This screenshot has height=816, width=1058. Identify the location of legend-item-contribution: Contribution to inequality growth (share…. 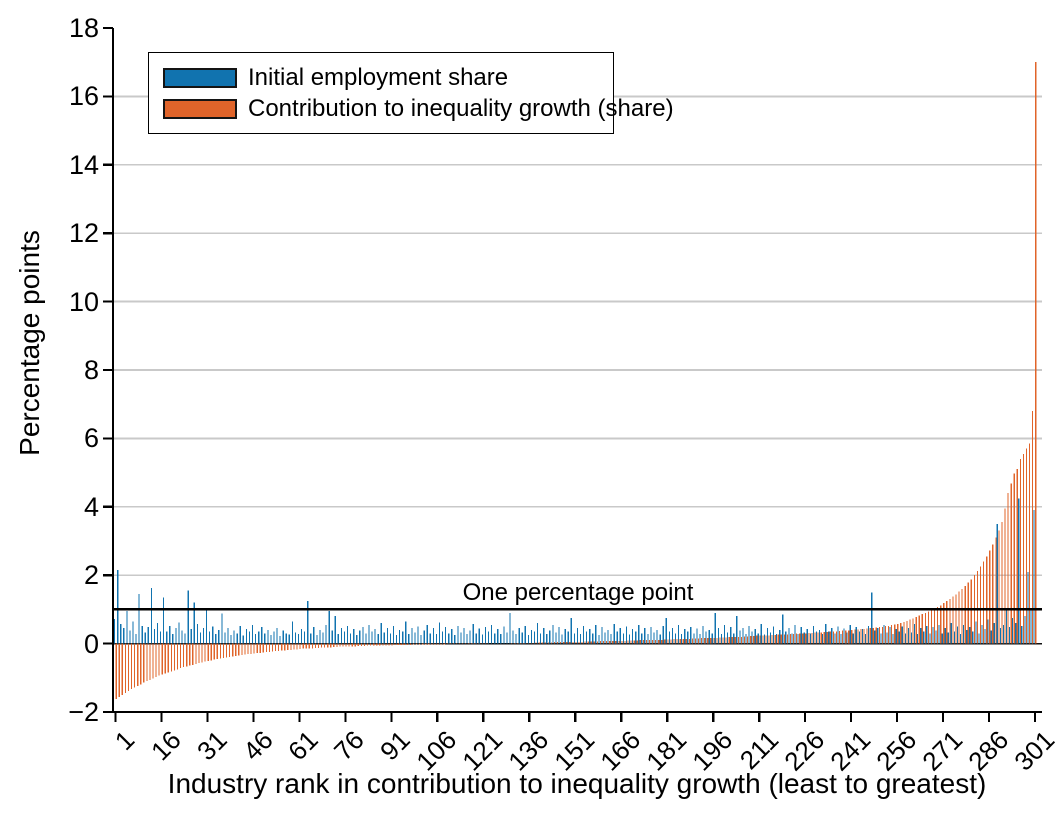
(418, 108).